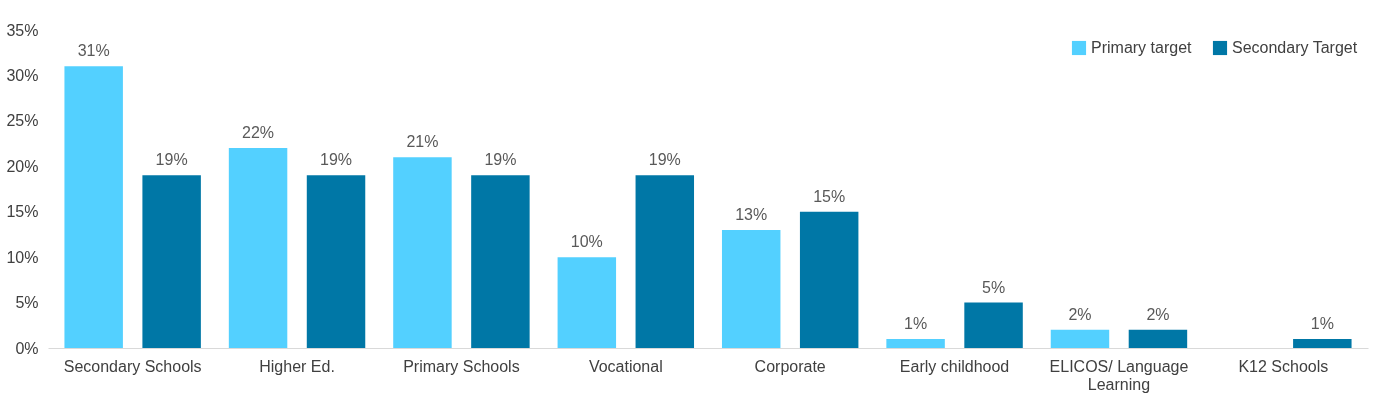 The height and width of the screenshot is (402, 1391). What do you see at coordinates (258, 133) in the screenshot?
I see `data-label: 22%` at bounding box center [258, 133].